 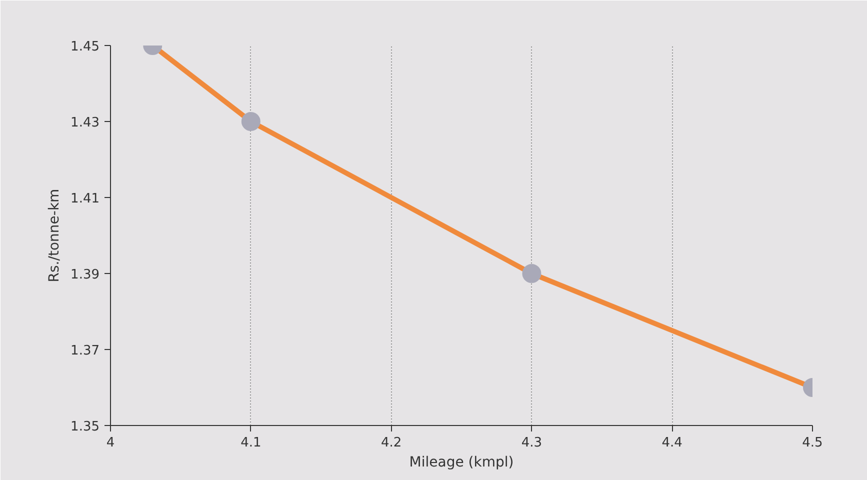 I want to click on y-tick-label: 1.41, so click(x=85, y=199).